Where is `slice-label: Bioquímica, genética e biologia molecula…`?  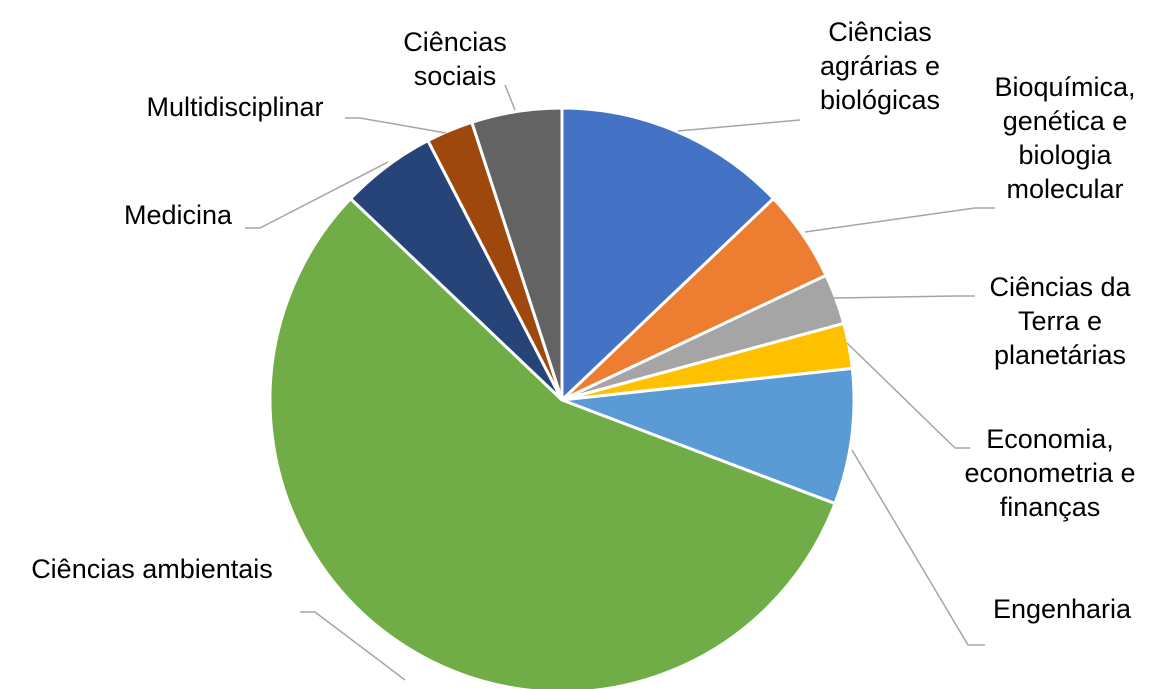
slice-label: Bioquímica, genética e biologia molecula… is located at coordinates (1065, 138).